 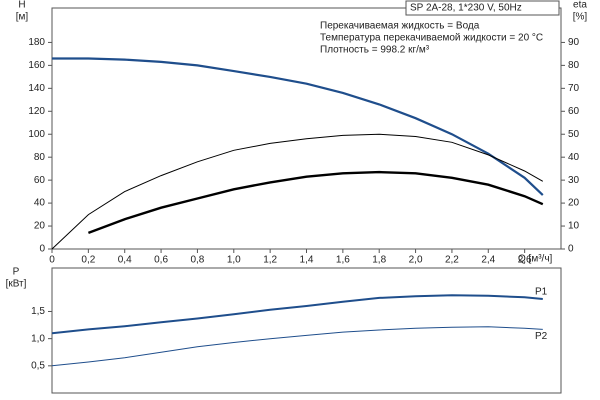 What do you see at coordinates (125, 260) in the screenshot?
I see `x-tick-label: 0,4` at bounding box center [125, 260].